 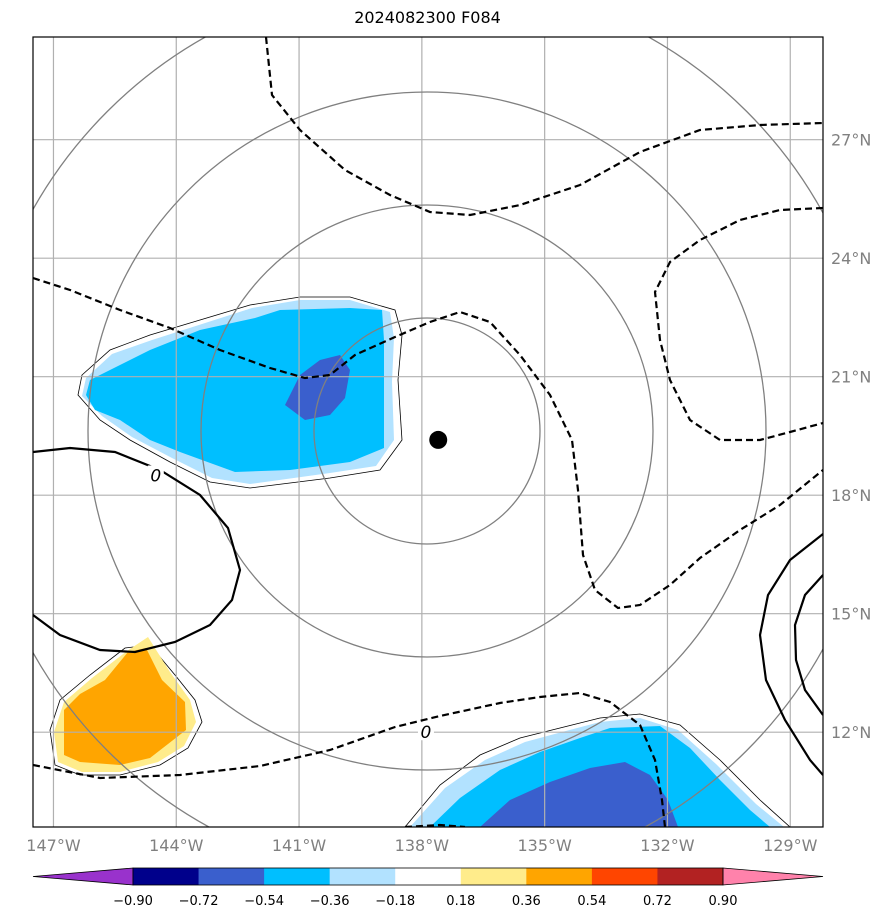 I want to click on colorbar-extend-low, so click(x=83, y=876).